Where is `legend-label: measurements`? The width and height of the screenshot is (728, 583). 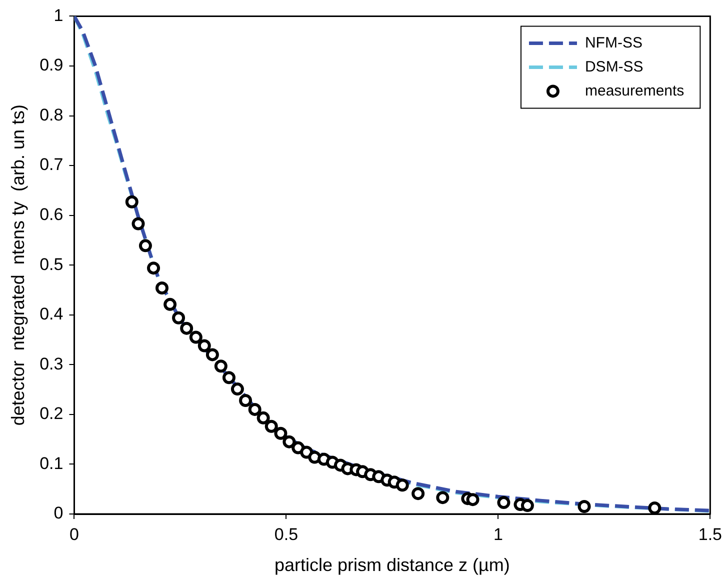 legend-label: measurements is located at coordinates (634, 91).